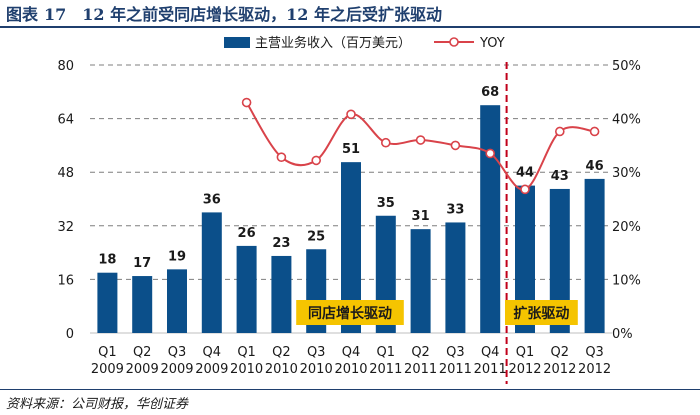  What do you see at coordinates (626, 173) in the screenshot?
I see `y-right-tick-label: 30%` at bounding box center [626, 173].